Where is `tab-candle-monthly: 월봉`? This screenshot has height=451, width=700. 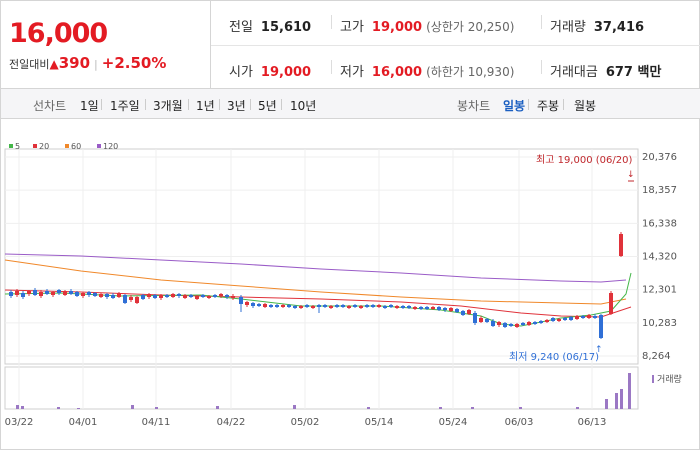
tab-candle-monthly: 월봉 is located at coordinates (585, 106).